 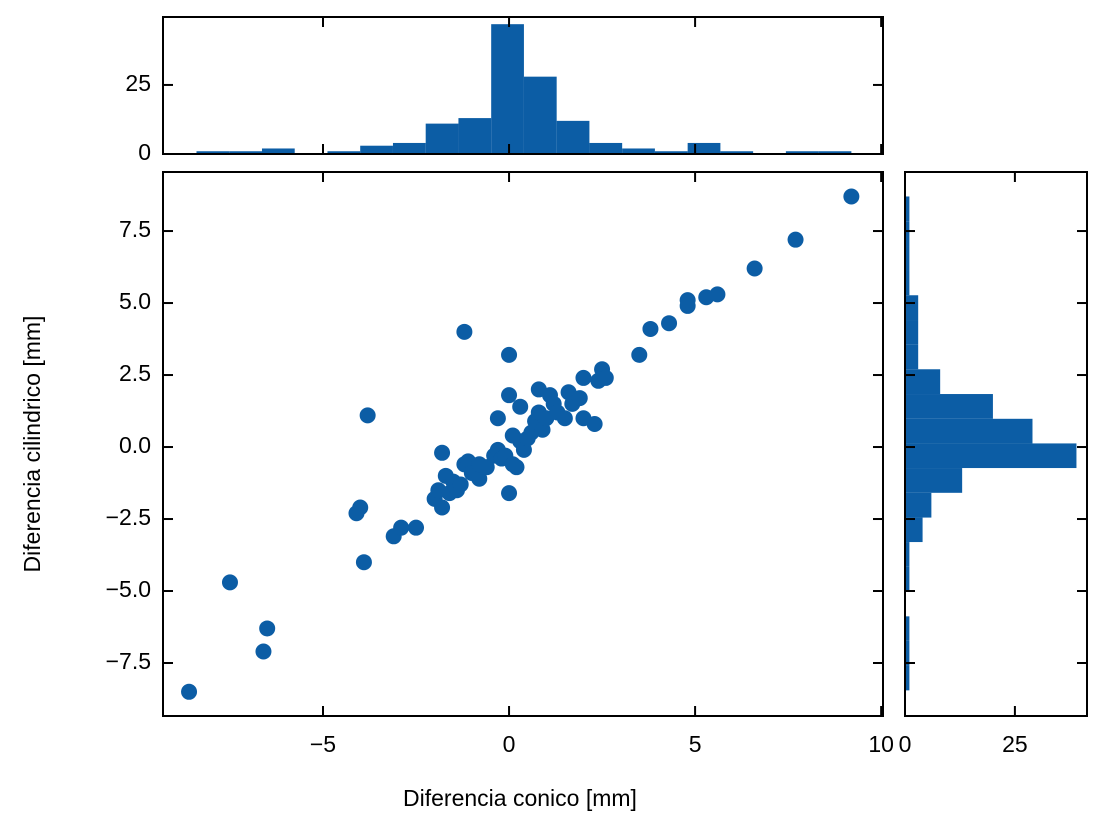 I want to click on y-tick-label: 2.5, so click(x=135, y=373).